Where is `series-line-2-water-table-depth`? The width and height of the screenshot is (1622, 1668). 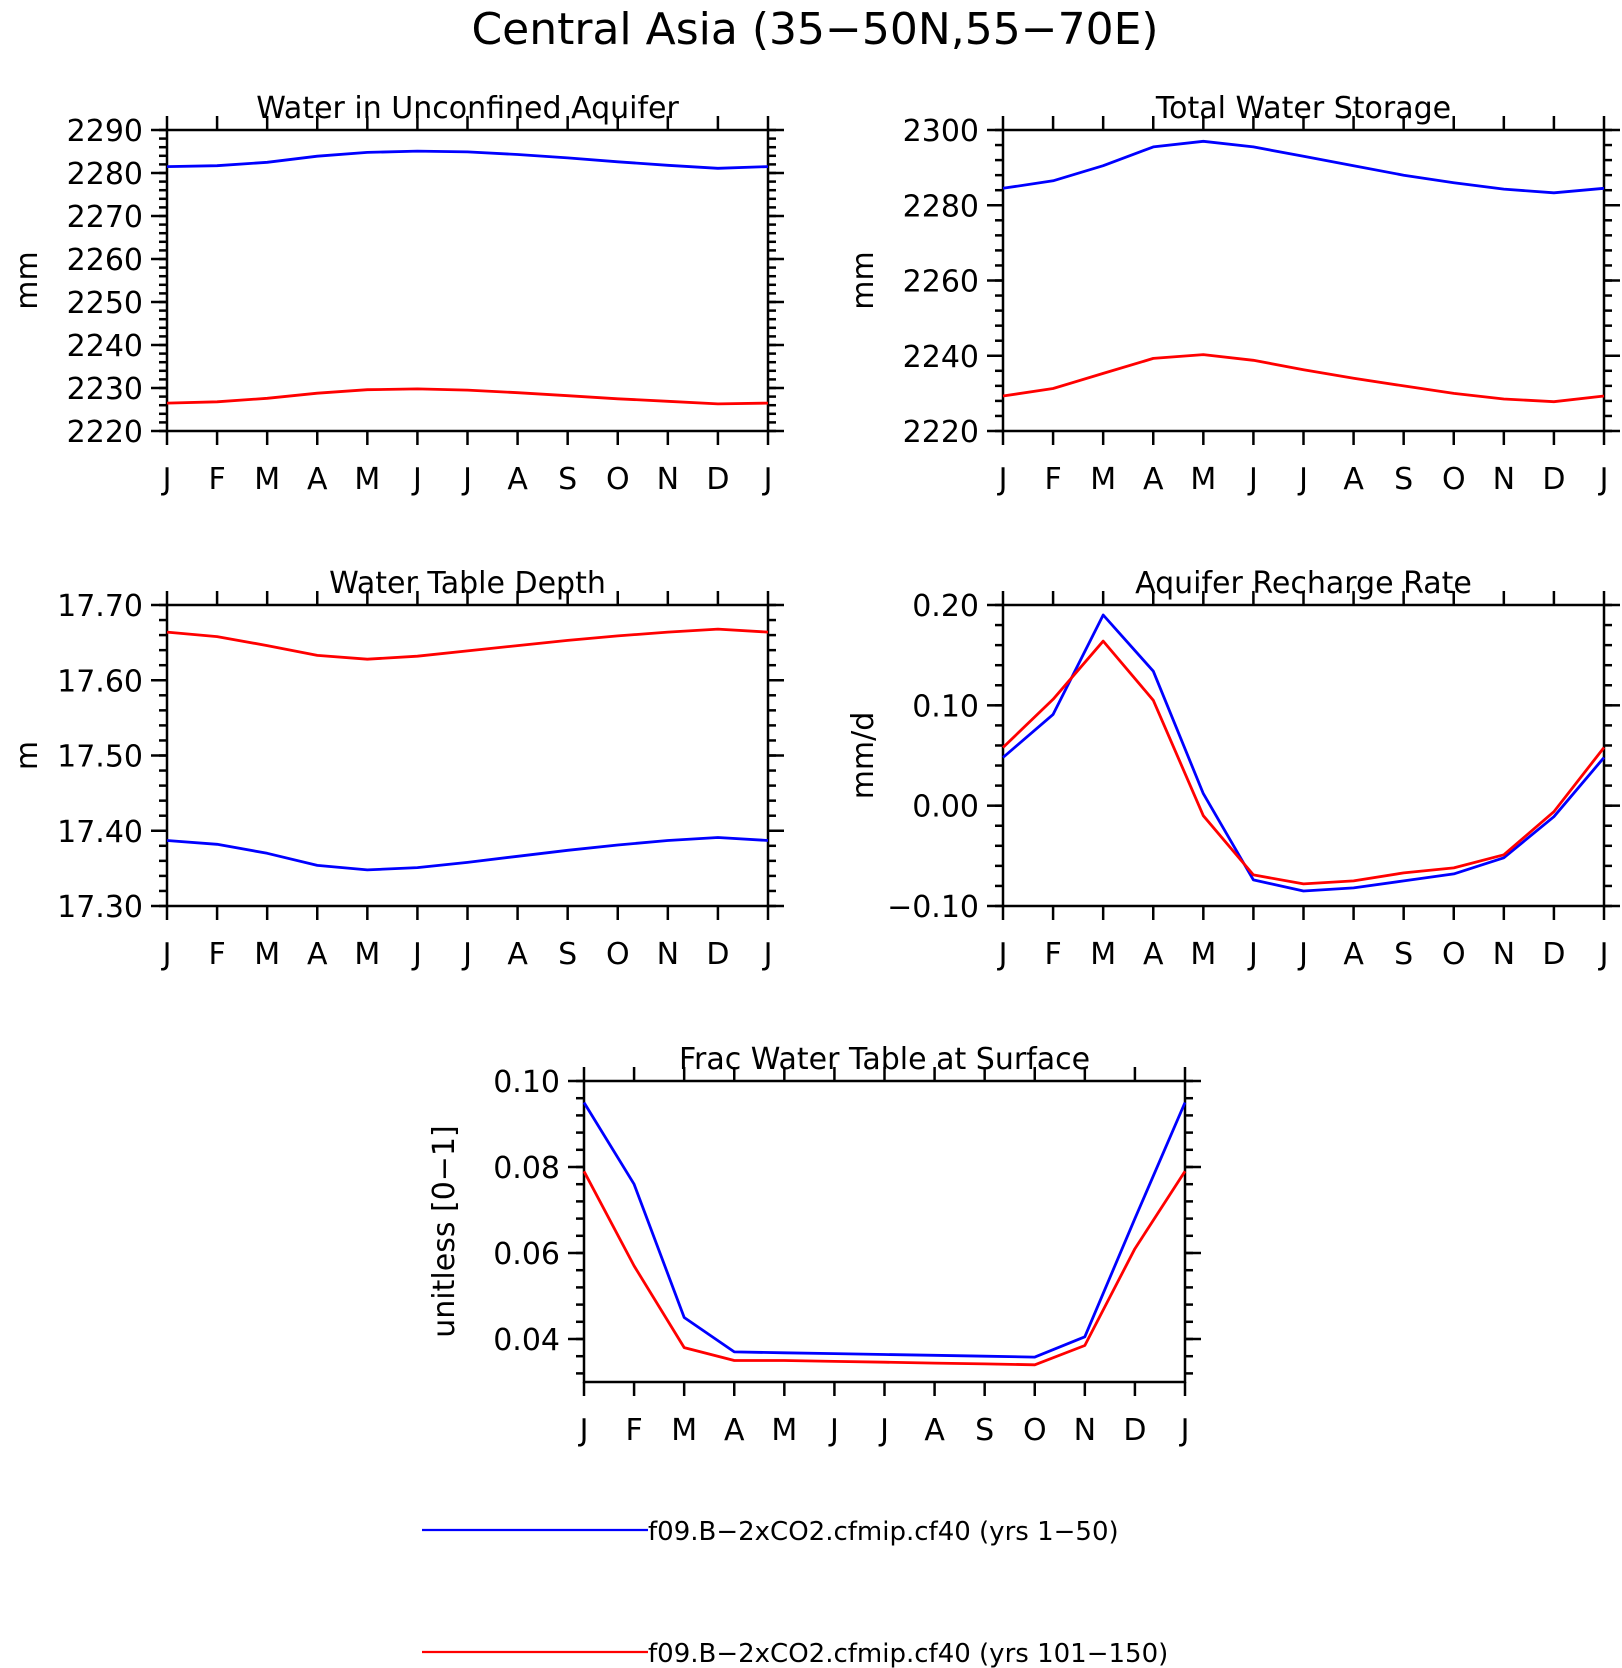
series-line-2-water-table-depth is located at coordinates (467, 644).